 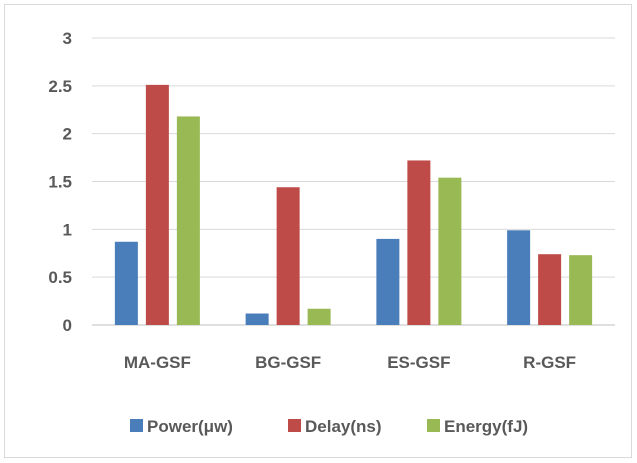 I want to click on y-tick-label: 1, so click(x=67, y=229).